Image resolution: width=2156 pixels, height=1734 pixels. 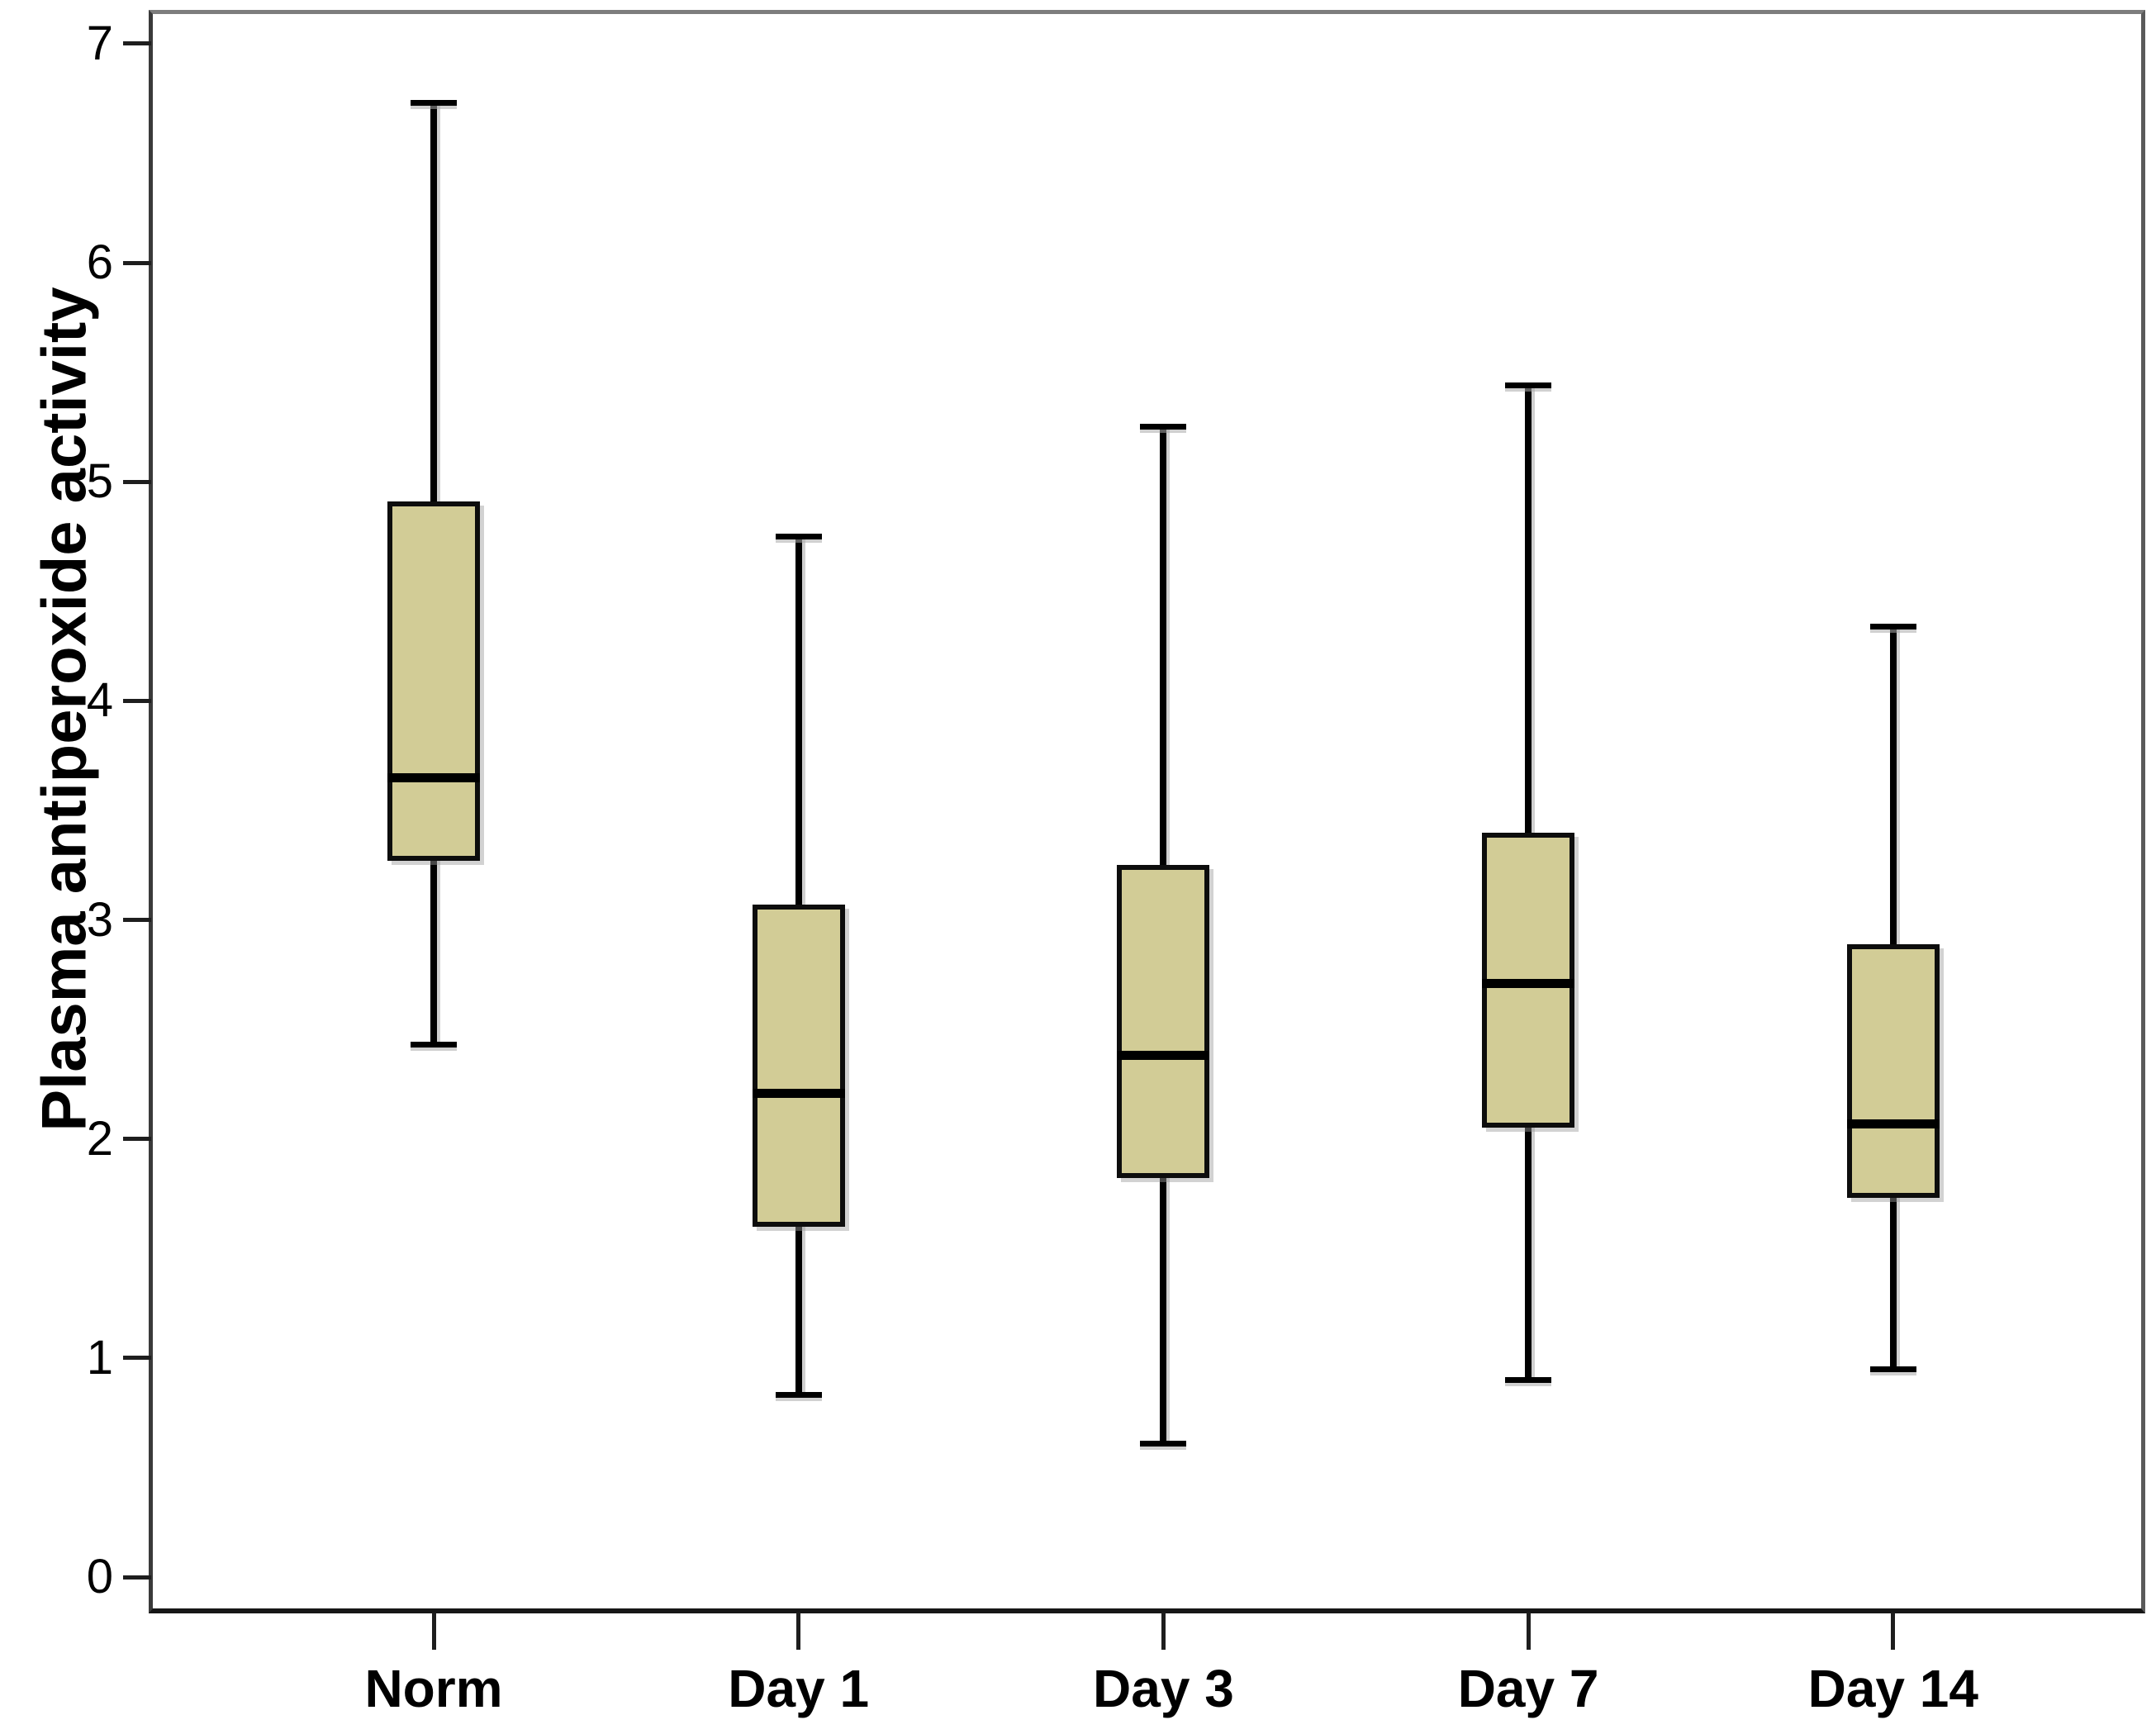 What do you see at coordinates (1163, 1688) in the screenshot?
I see `x-category-label: Day 3` at bounding box center [1163, 1688].